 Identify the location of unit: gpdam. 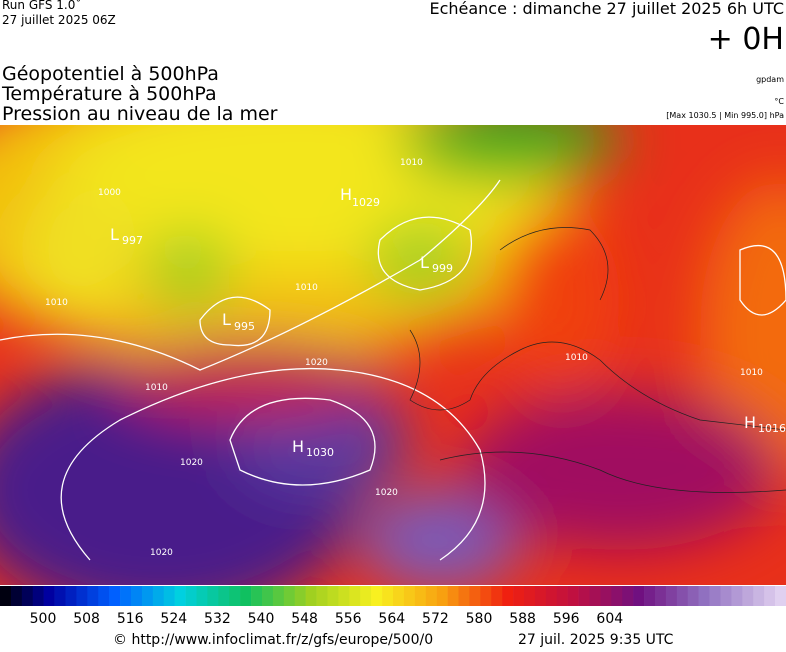
(770, 79).